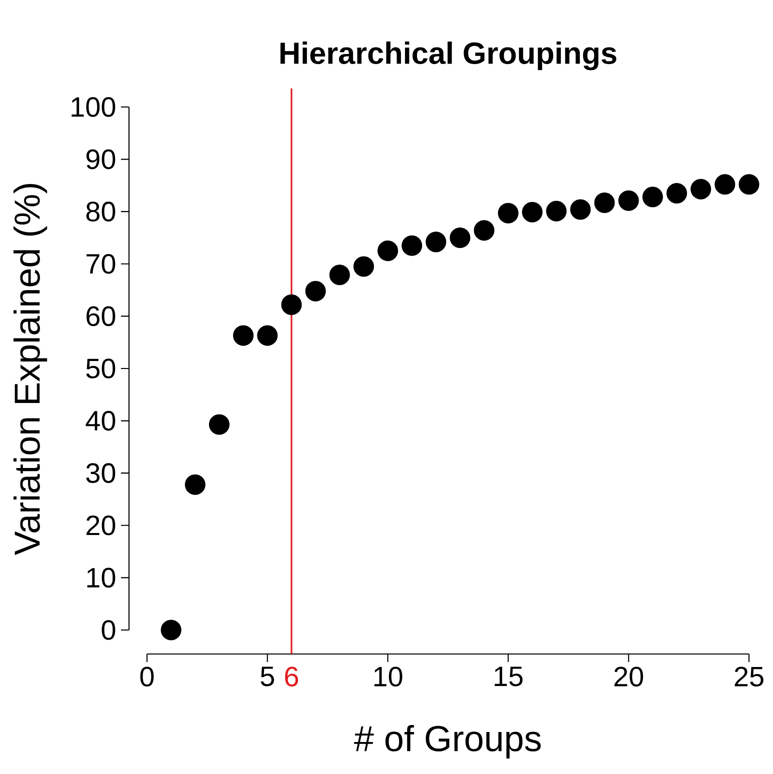 The image size is (773, 774). Describe the element at coordinates (508, 676) in the screenshot. I see `x-tick-label: 15` at that location.